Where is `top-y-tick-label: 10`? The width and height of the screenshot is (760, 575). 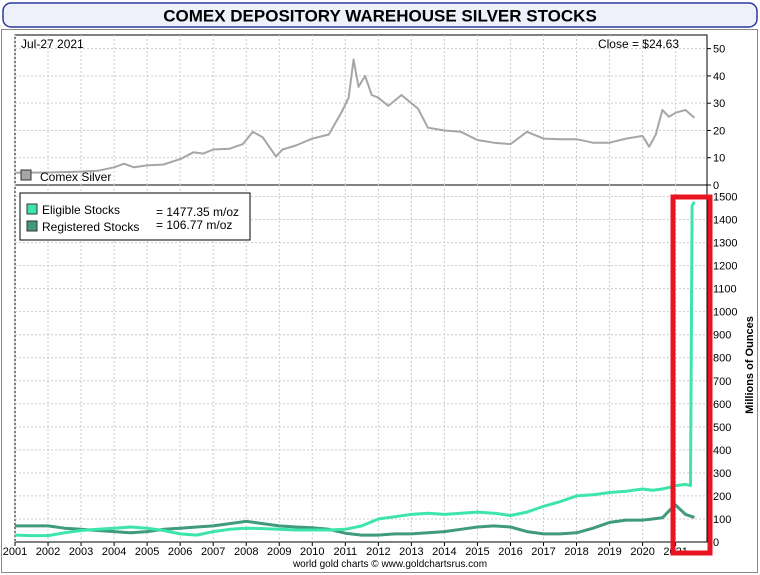 top-y-tick-label: 10 is located at coordinates (719, 159).